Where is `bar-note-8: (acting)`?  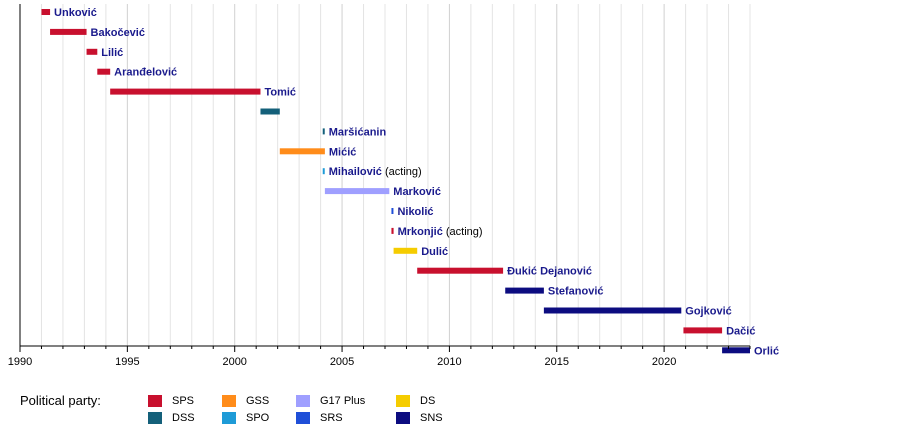
bar-note-8: (acting) is located at coordinates (402, 172).